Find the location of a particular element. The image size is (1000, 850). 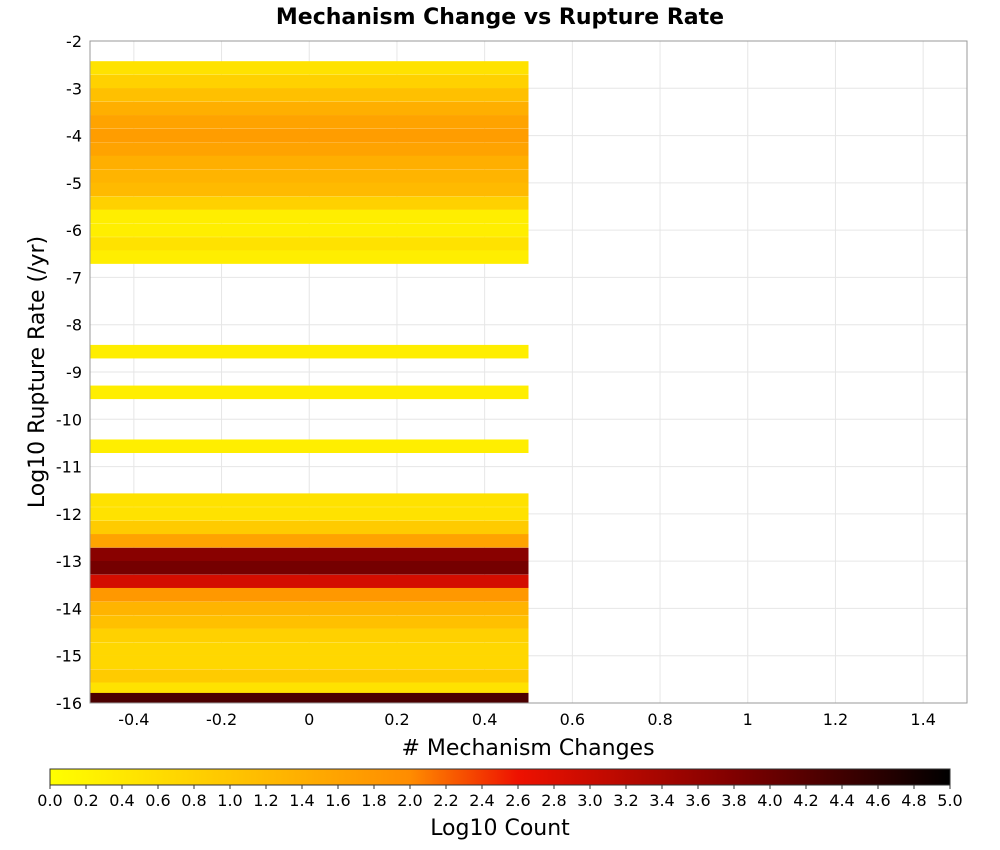

colorbar-tick-label: 5.0 is located at coordinates (949, 800).